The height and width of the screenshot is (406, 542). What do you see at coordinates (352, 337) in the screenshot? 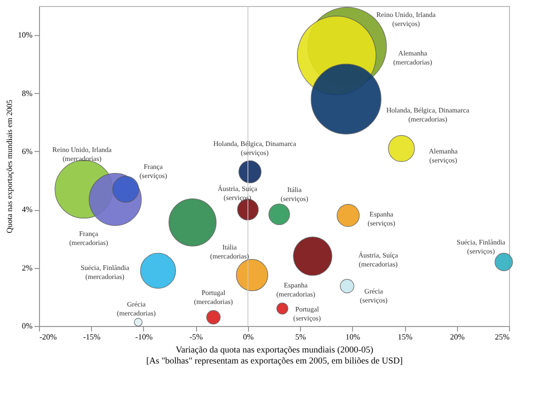
I see `x-tick-label: 10%` at bounding box center [352, 337].